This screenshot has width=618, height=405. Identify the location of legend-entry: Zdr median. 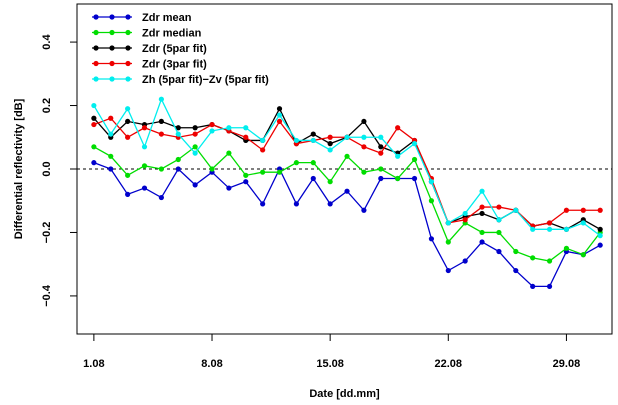
(147, 34).